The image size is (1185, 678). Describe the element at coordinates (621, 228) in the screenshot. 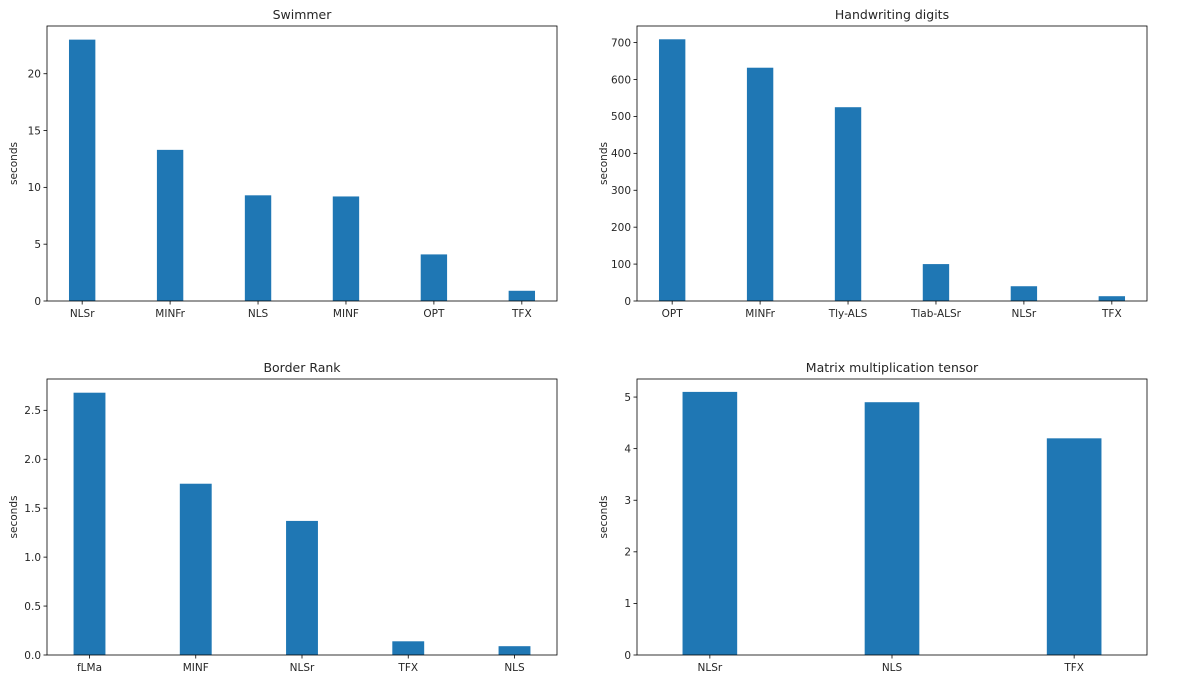

I see `y-tick-label: 200` at that location.